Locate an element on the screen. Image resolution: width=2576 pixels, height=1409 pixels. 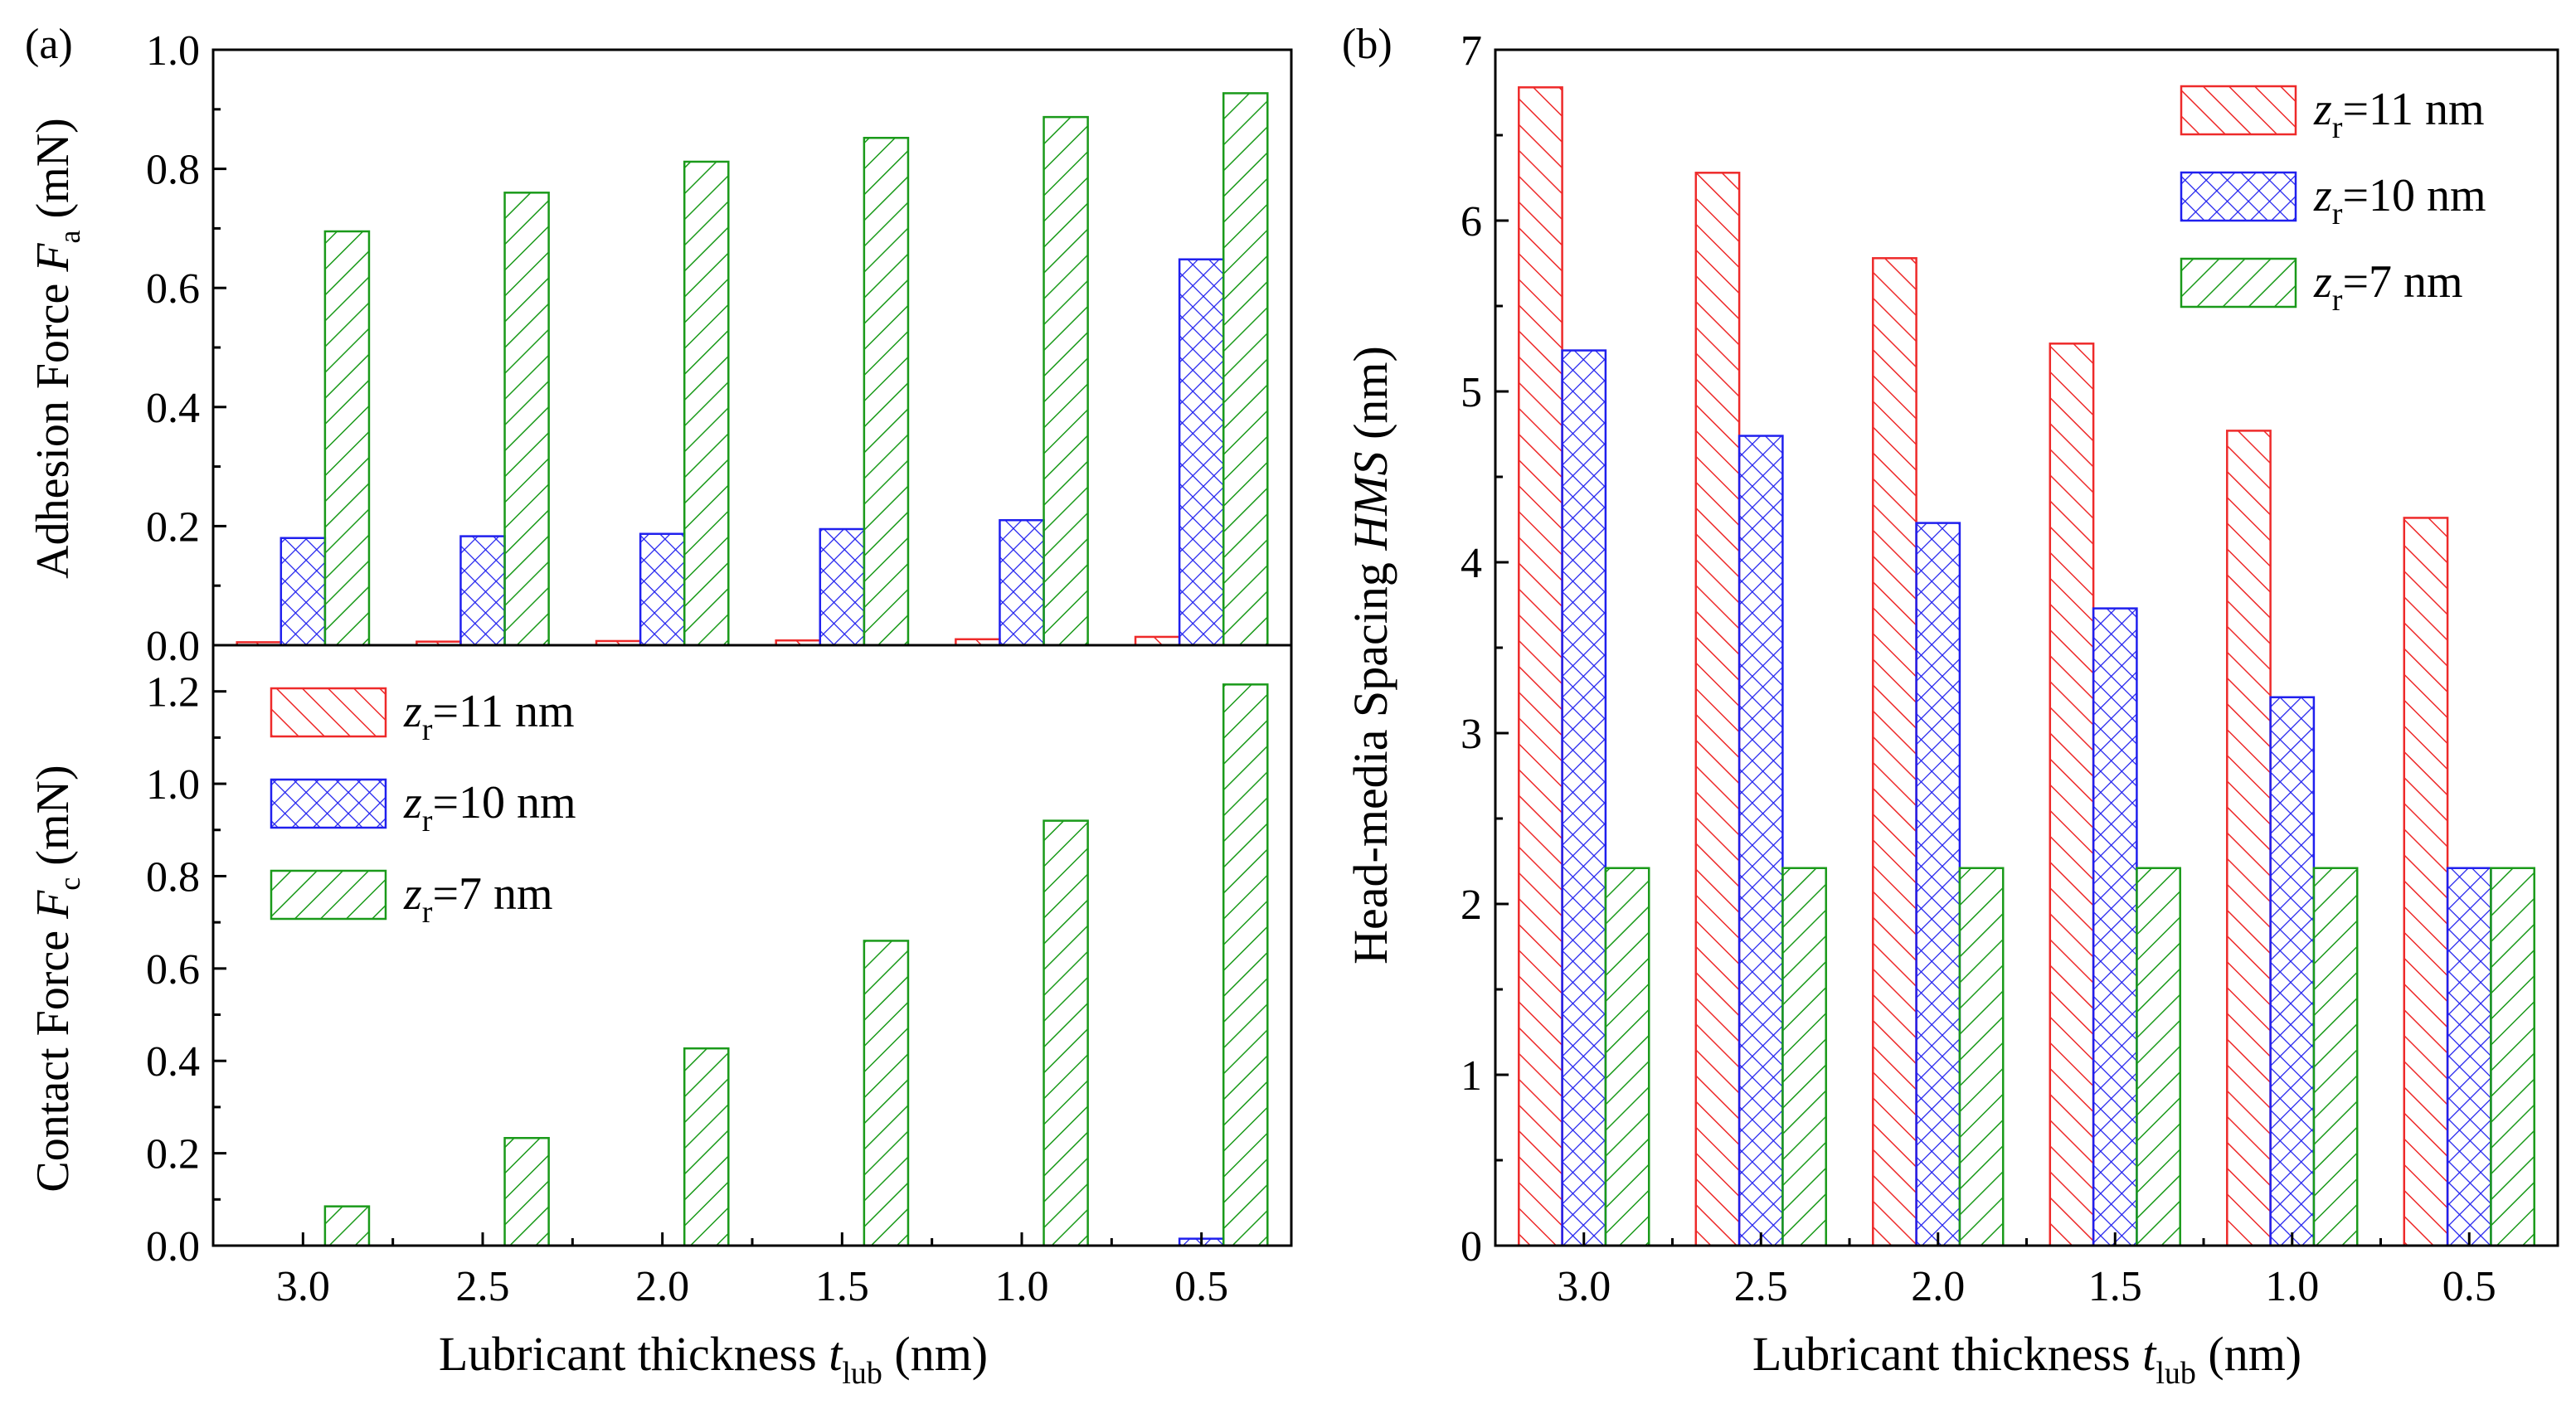
bar-panel-a-top-7nm-1.0 is located at coordinates (1066, 381).